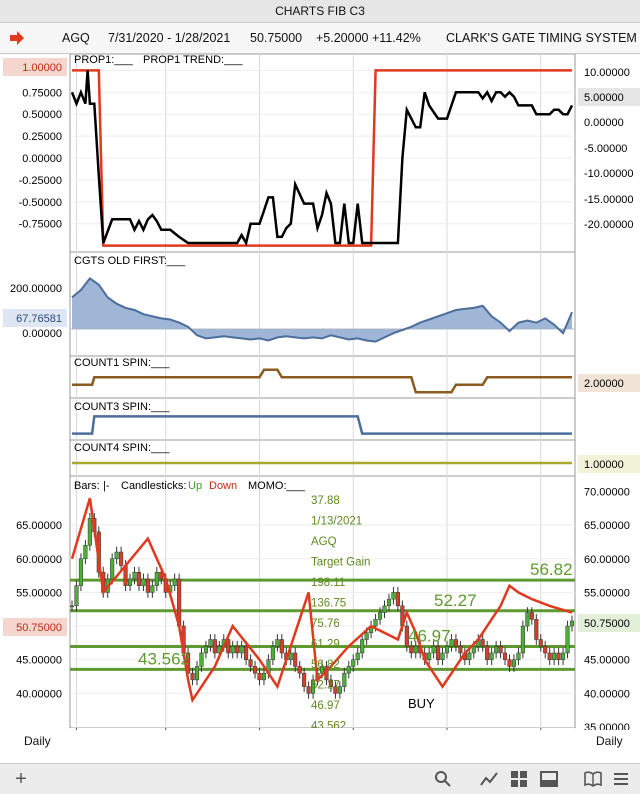 The image size is (640, 794). What do you see at coordinates (179, 729) in the screenshot?
I see `month-label: Sep` at bounding box center [179, 729].